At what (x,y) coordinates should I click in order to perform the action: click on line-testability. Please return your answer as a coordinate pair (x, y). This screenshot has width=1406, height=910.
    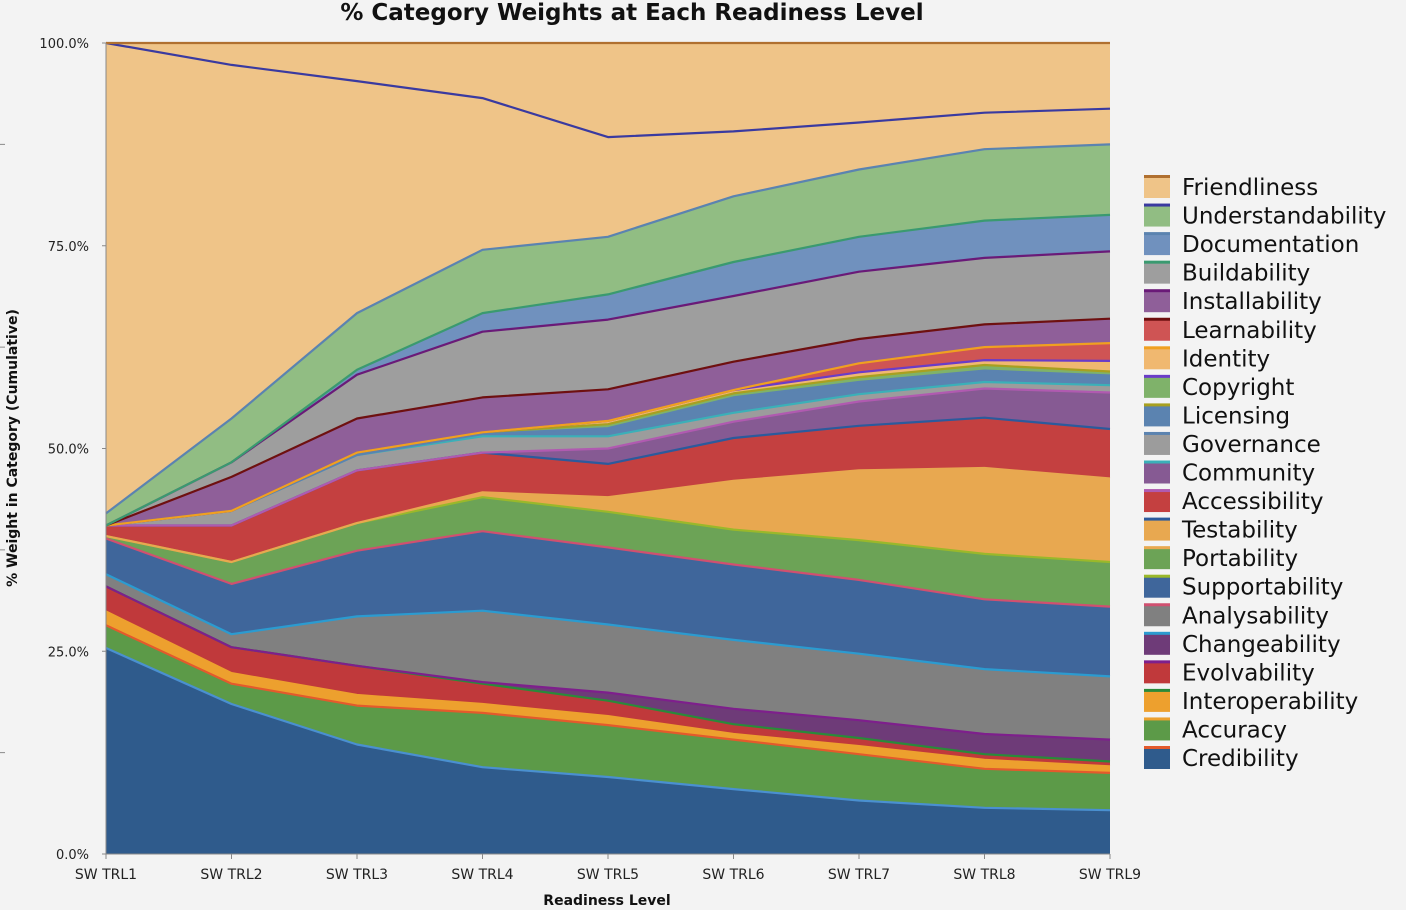
    Looking at the image, I should click on (608, 515).